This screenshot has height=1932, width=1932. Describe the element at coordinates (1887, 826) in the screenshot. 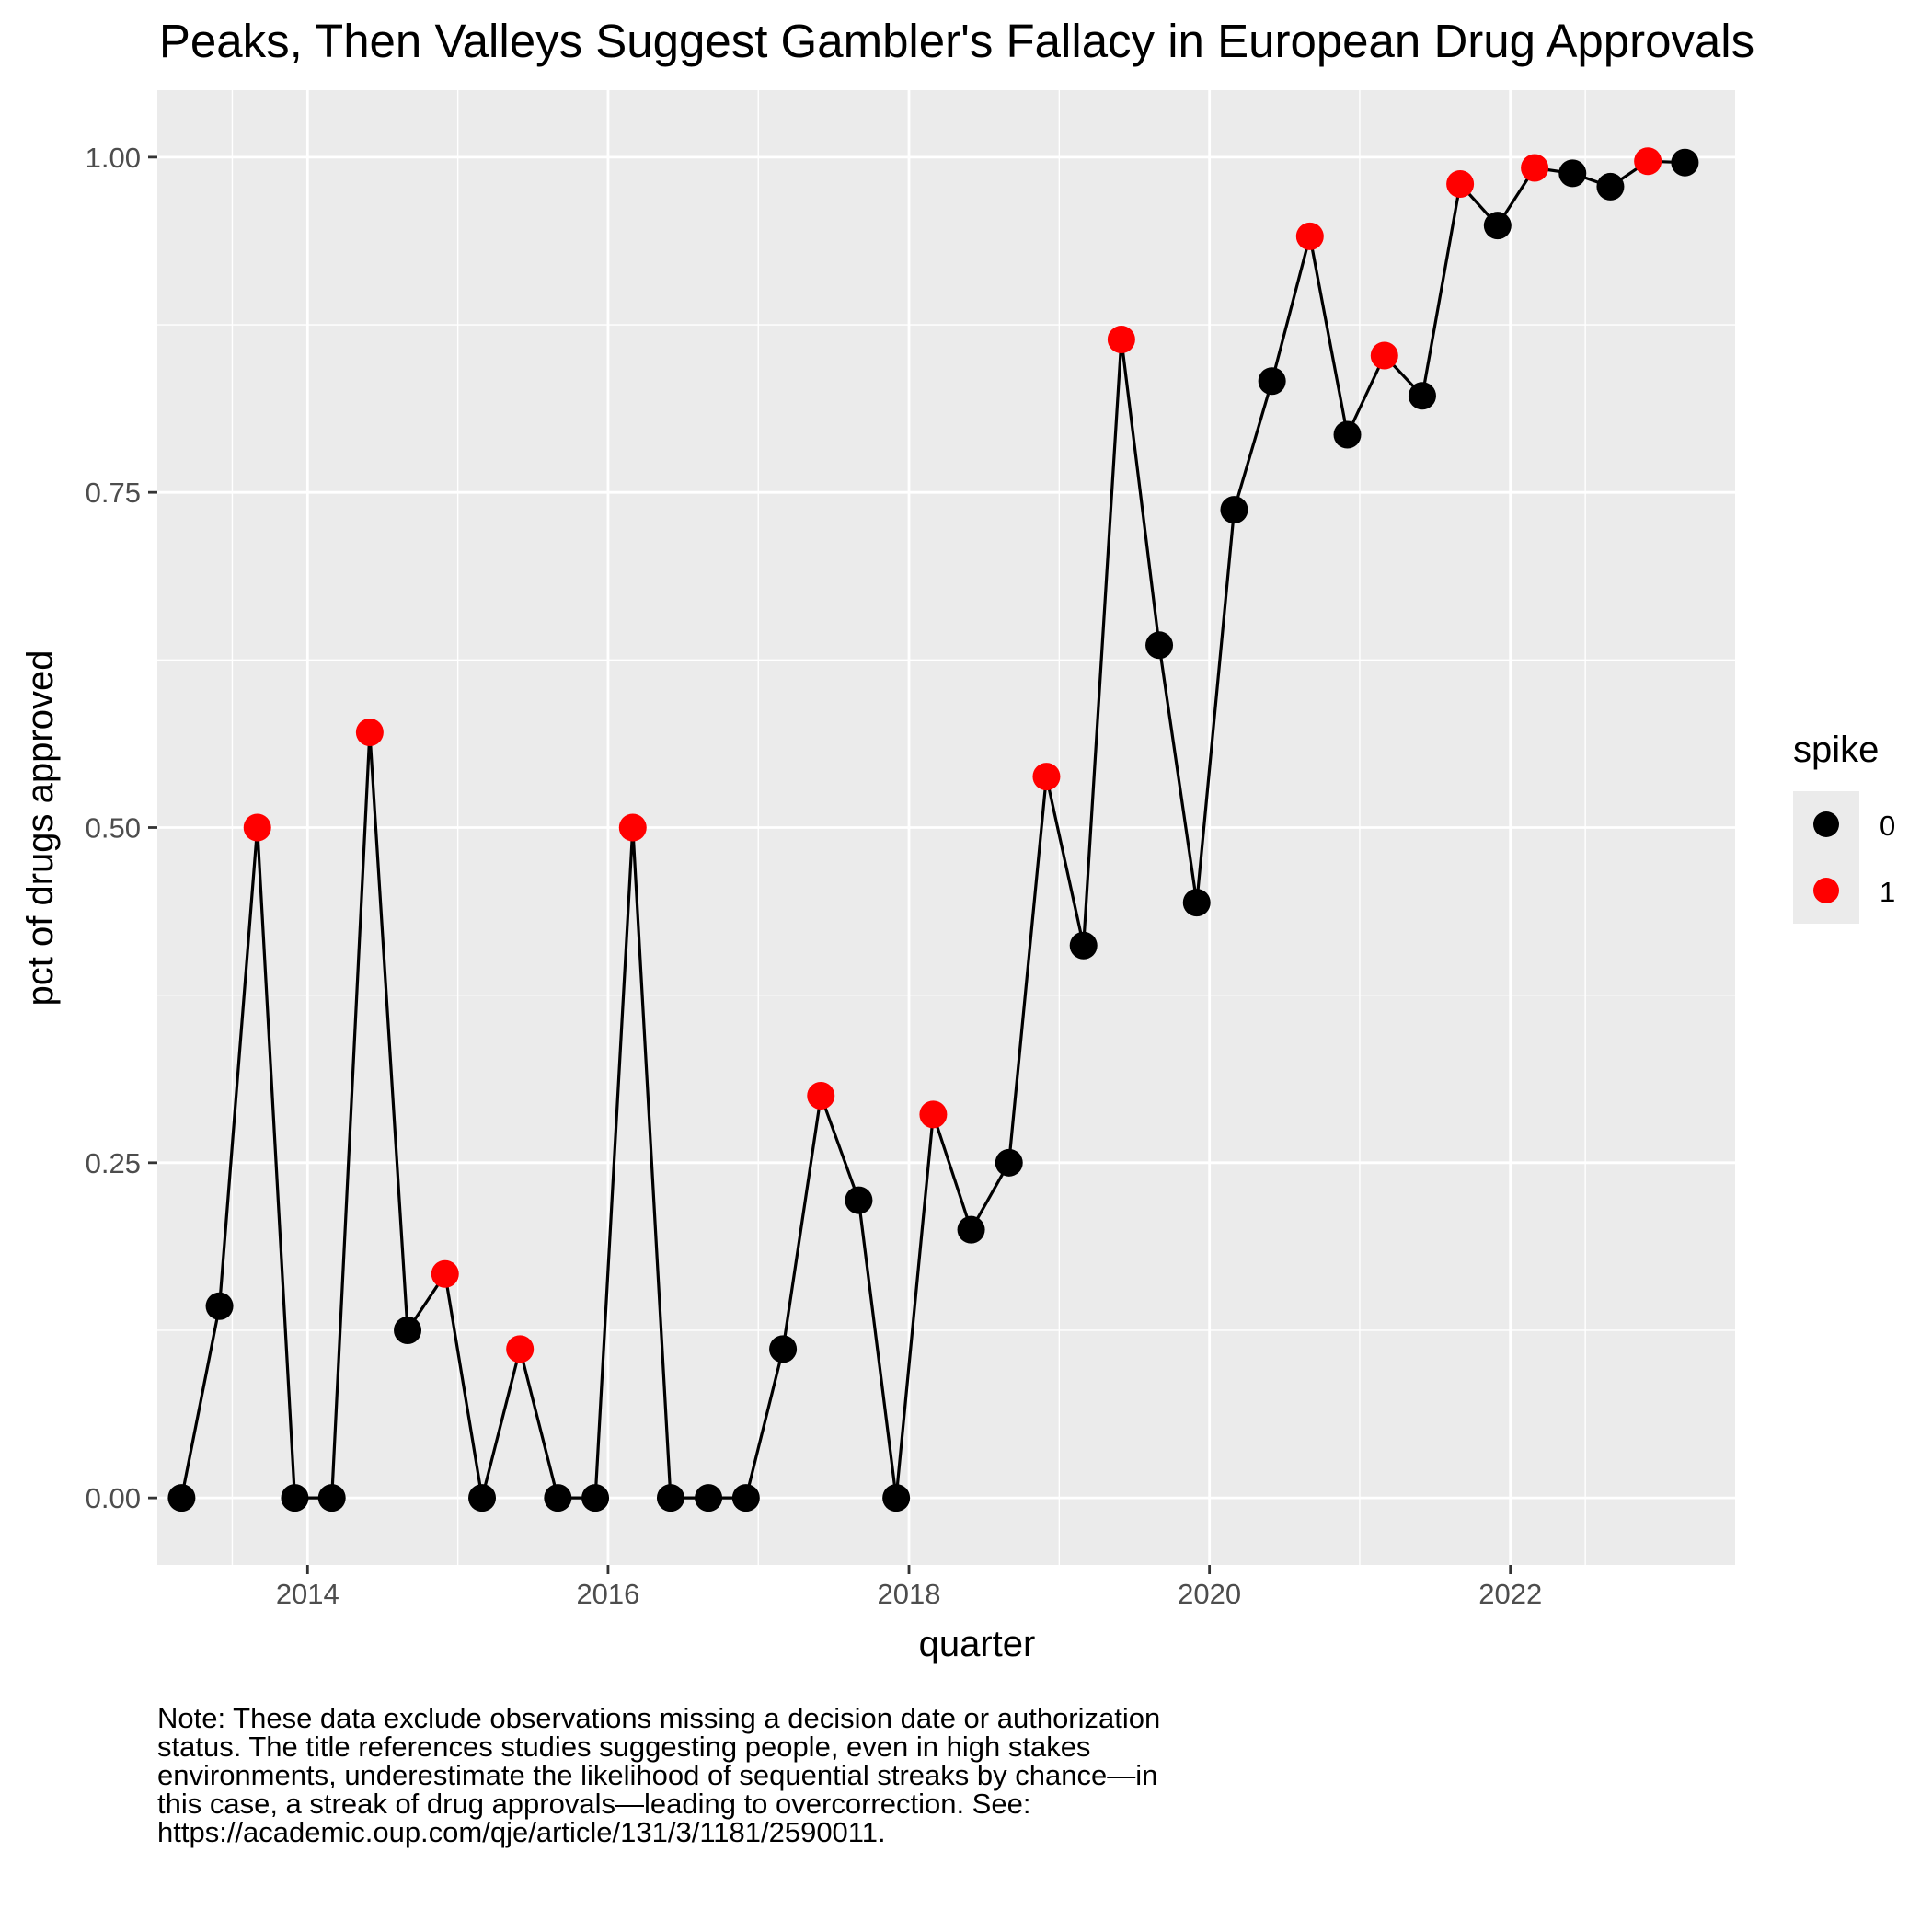

I see `legend-label-0: 0` at that location.